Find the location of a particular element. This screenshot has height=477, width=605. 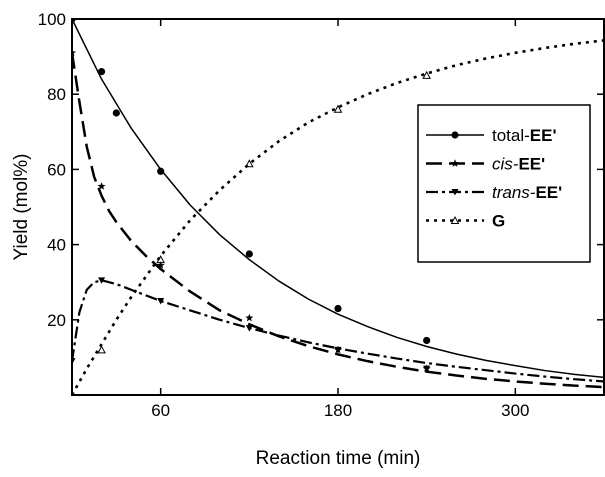

legend-label: G is located at coordinates (498, 221).